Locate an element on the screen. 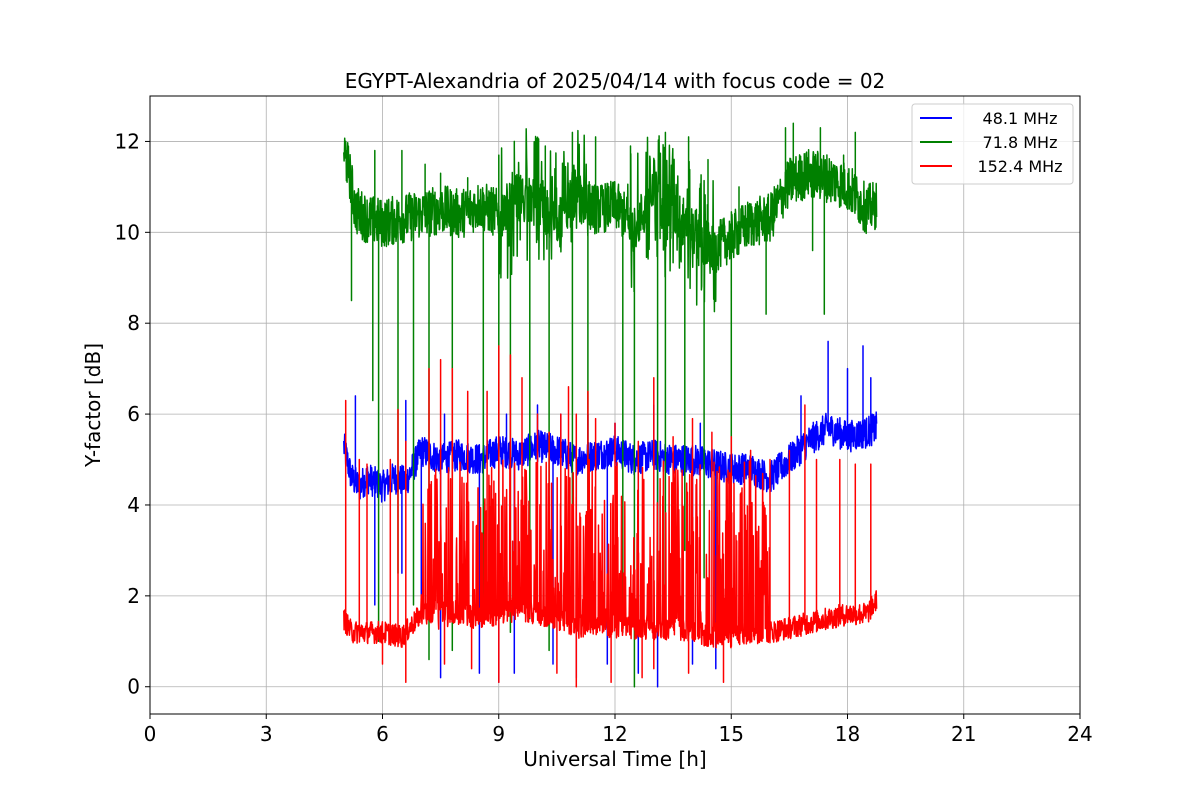 This screenshot has height=800, width=1200. y-tick-label: 0 is located at coordinates (133, 687).